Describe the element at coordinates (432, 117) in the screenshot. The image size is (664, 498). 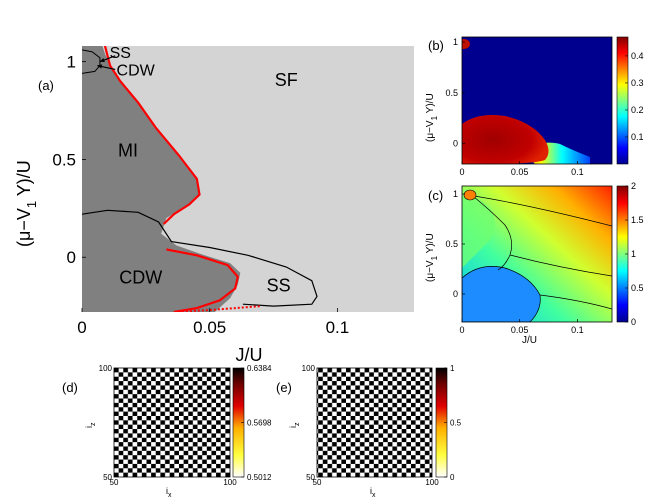
I see `panel-b-ylabel: (μ−V1 Y)/U` at that location.